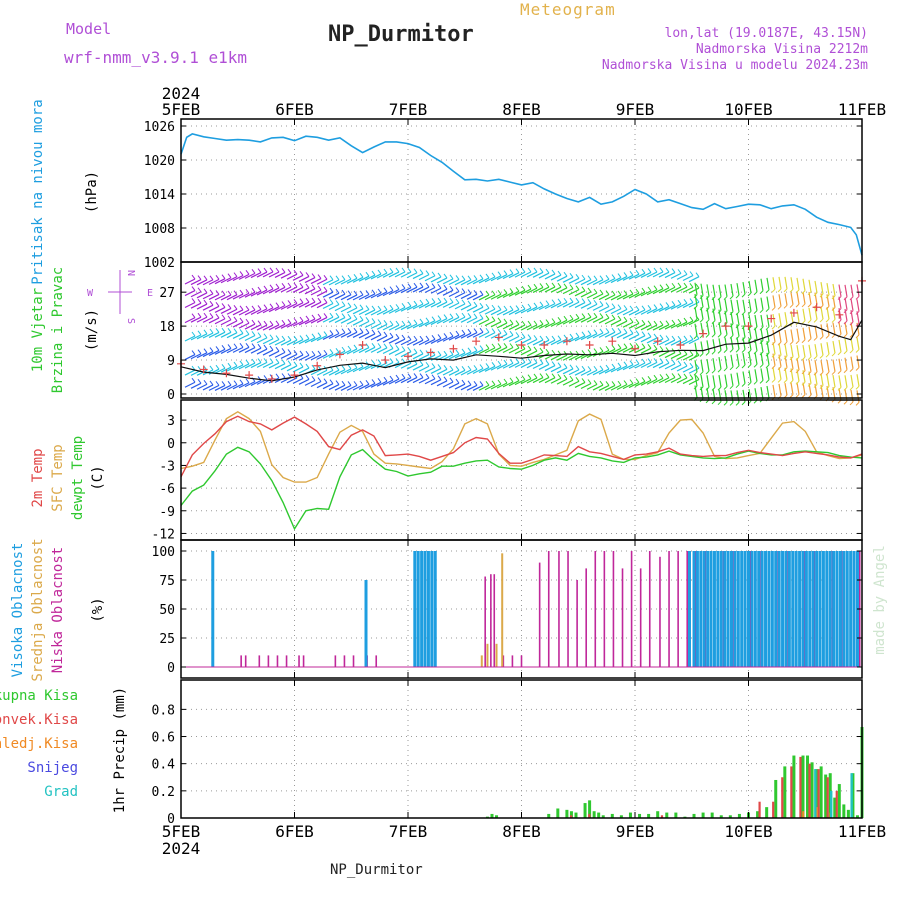 This screenshot has height=900, width=900. I want to click on y-tick-label: 1008, so click(159, 229).